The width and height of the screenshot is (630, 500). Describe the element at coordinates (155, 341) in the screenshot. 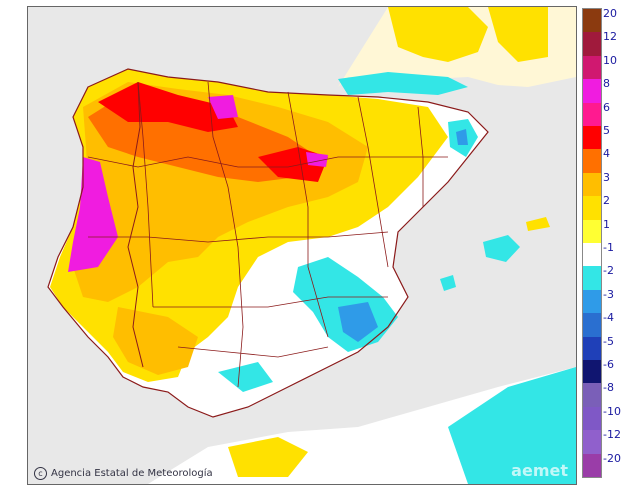

I see `warm-zone-orange-south` at that location.